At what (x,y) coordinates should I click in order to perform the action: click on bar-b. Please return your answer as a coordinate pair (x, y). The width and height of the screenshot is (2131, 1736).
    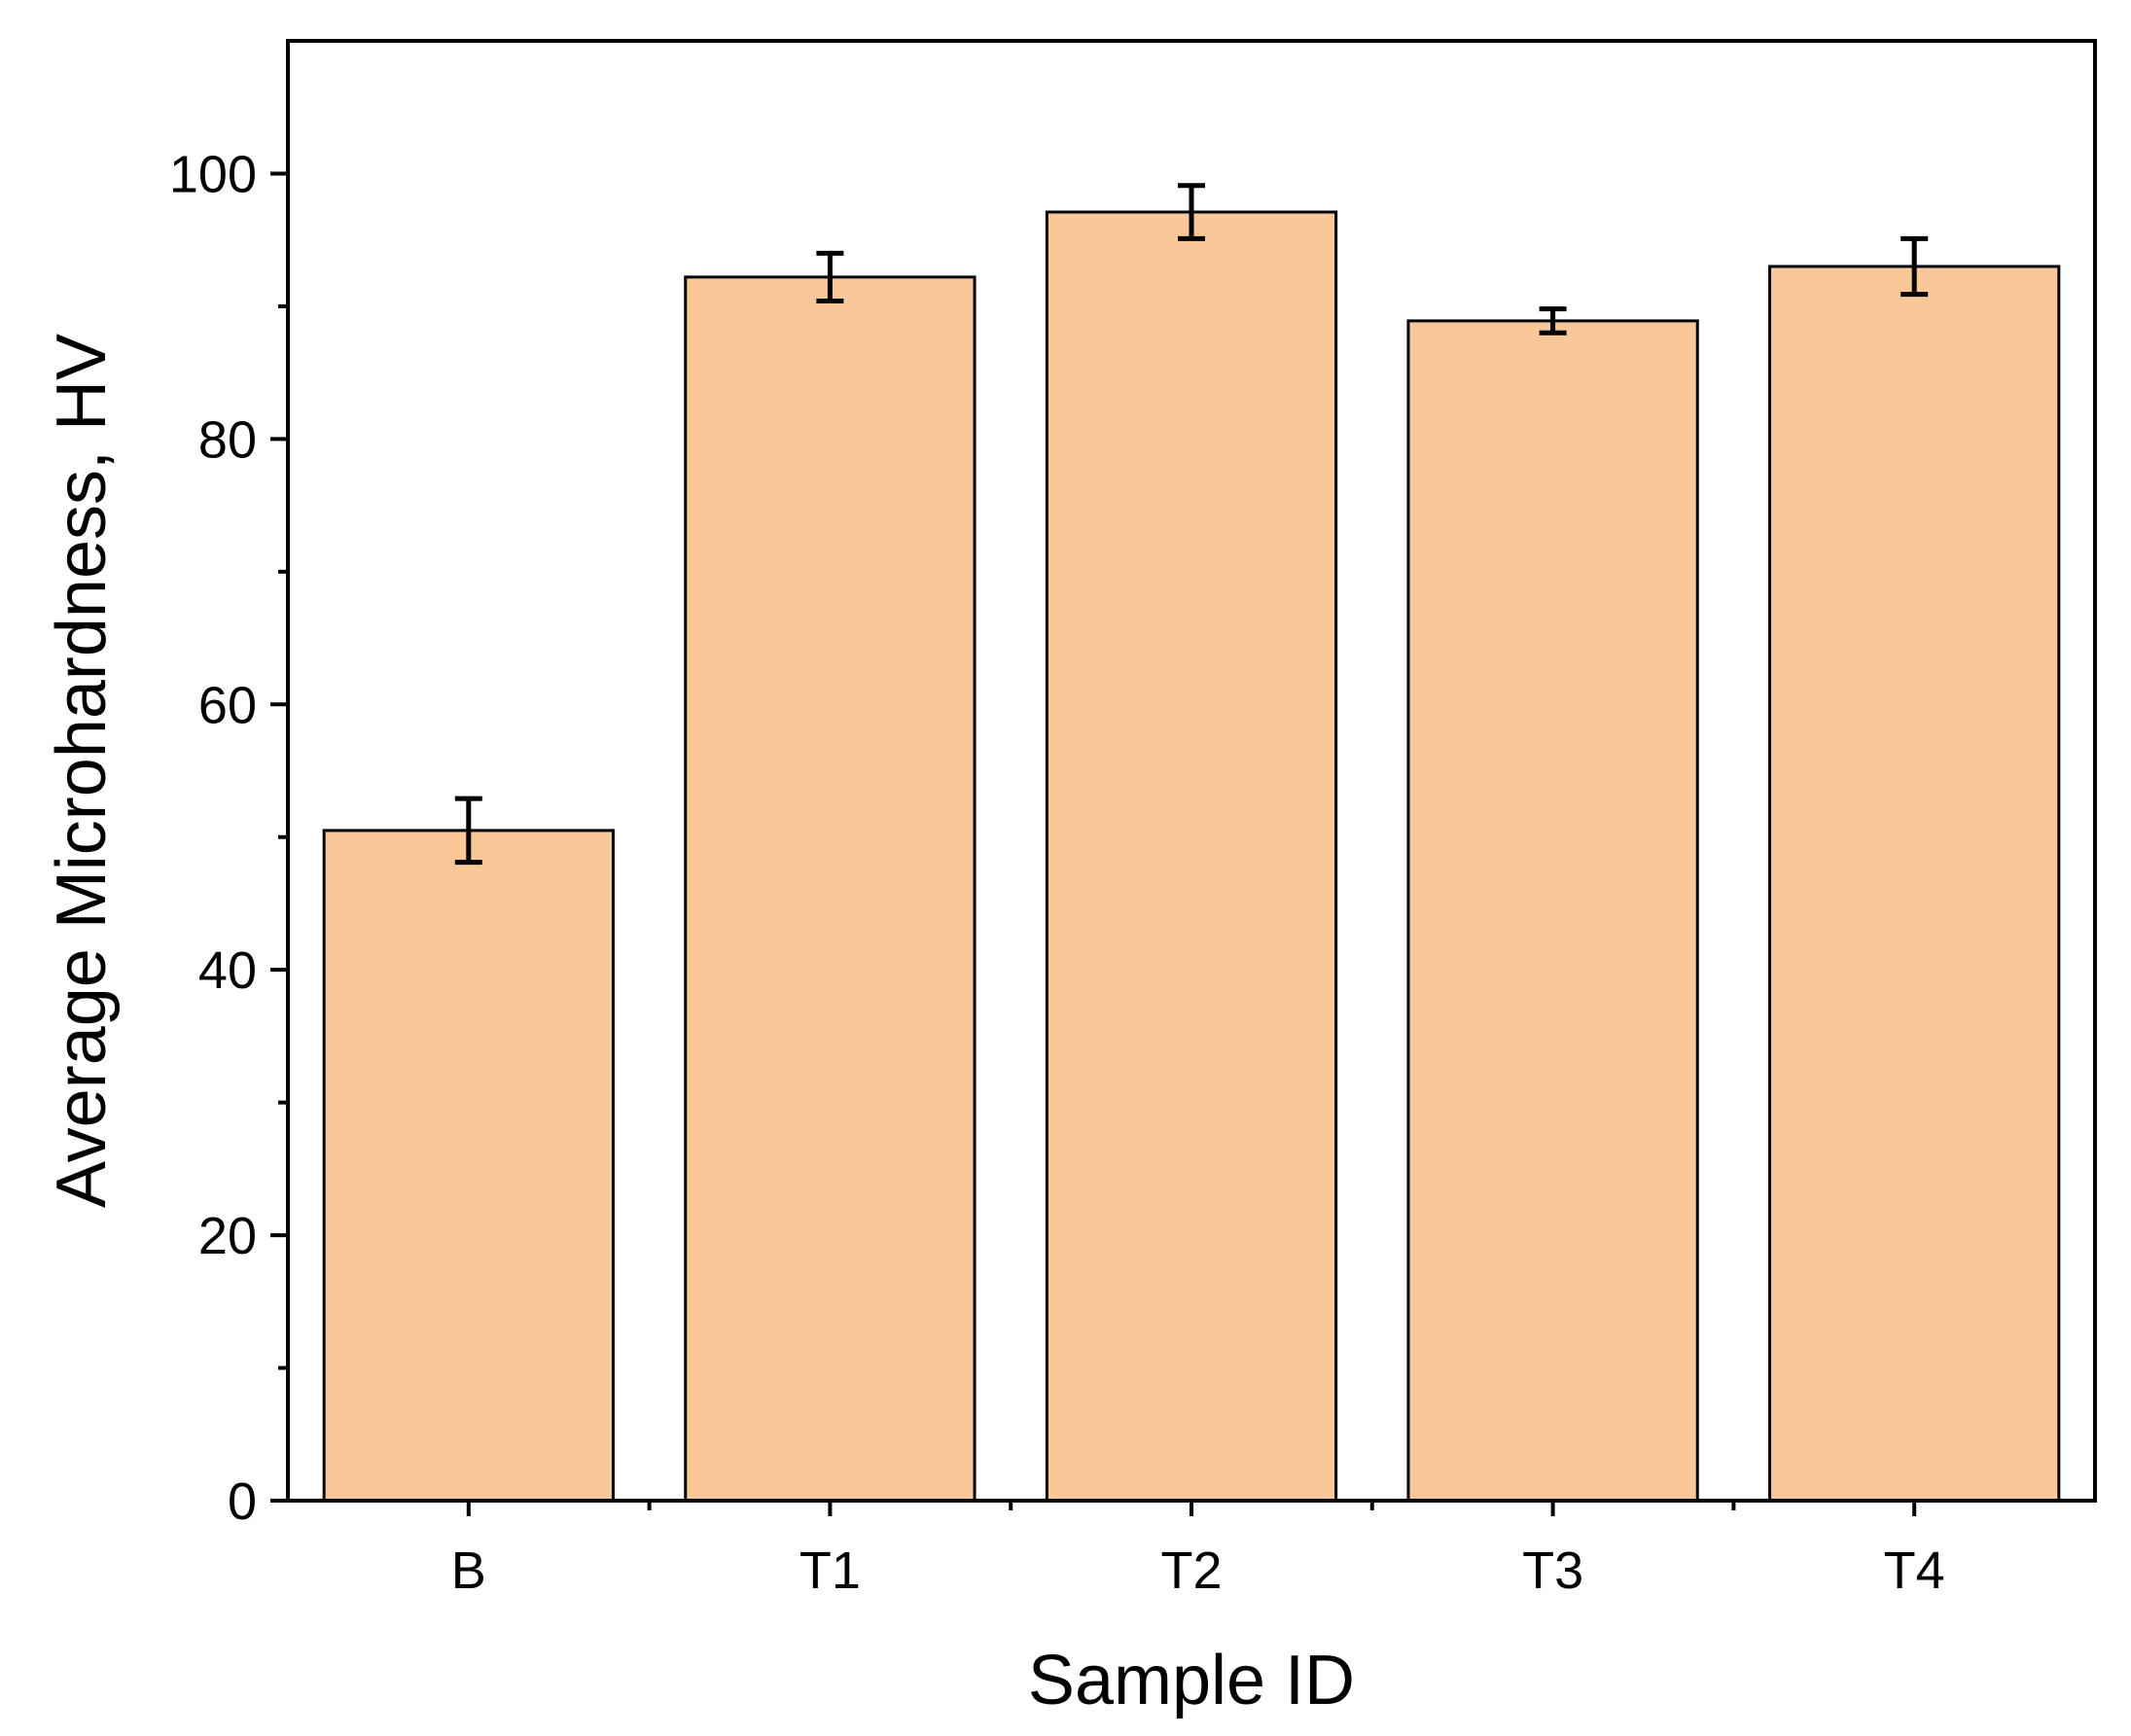
    Looking at the image, I should click on (469, 1166).